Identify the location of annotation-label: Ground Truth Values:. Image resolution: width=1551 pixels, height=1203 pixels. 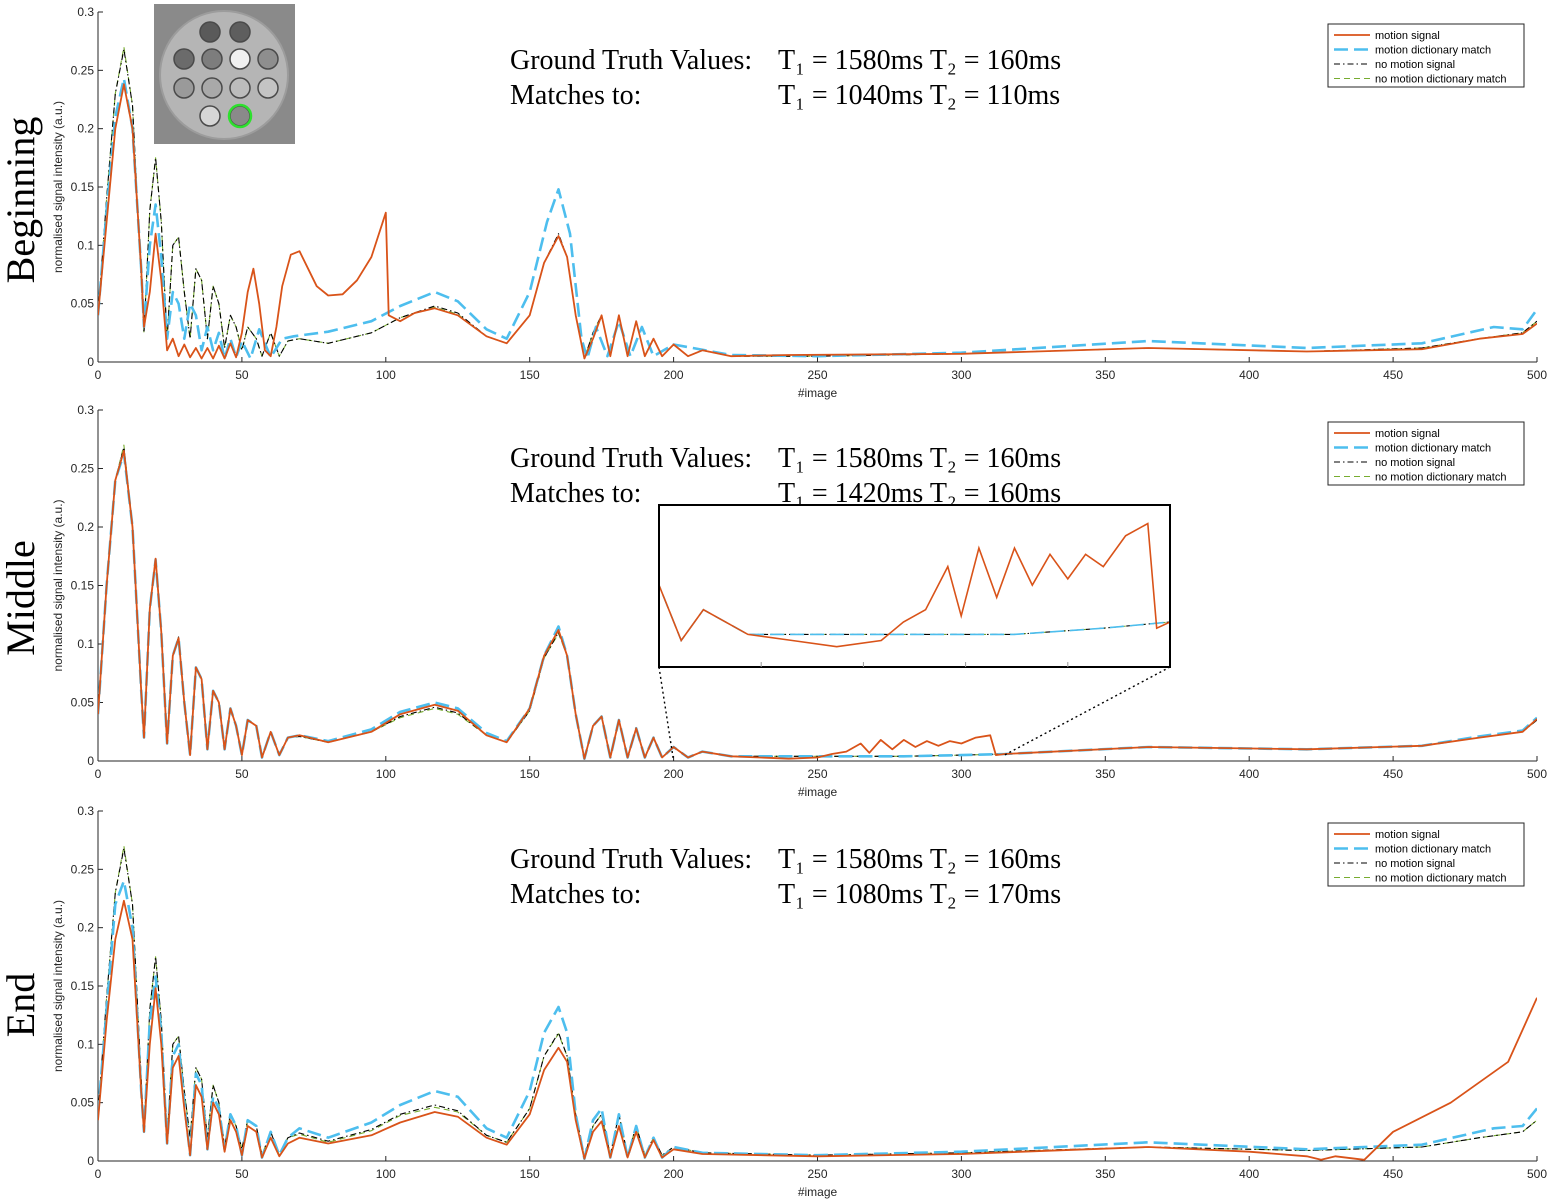
(631, 458).